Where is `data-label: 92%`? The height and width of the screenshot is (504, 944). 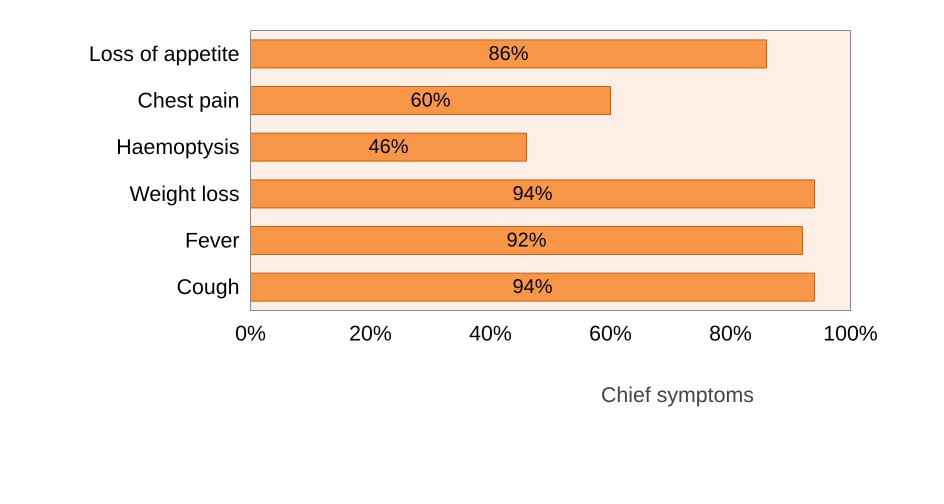
data-label: 92% is located at coordinates (526, 241).